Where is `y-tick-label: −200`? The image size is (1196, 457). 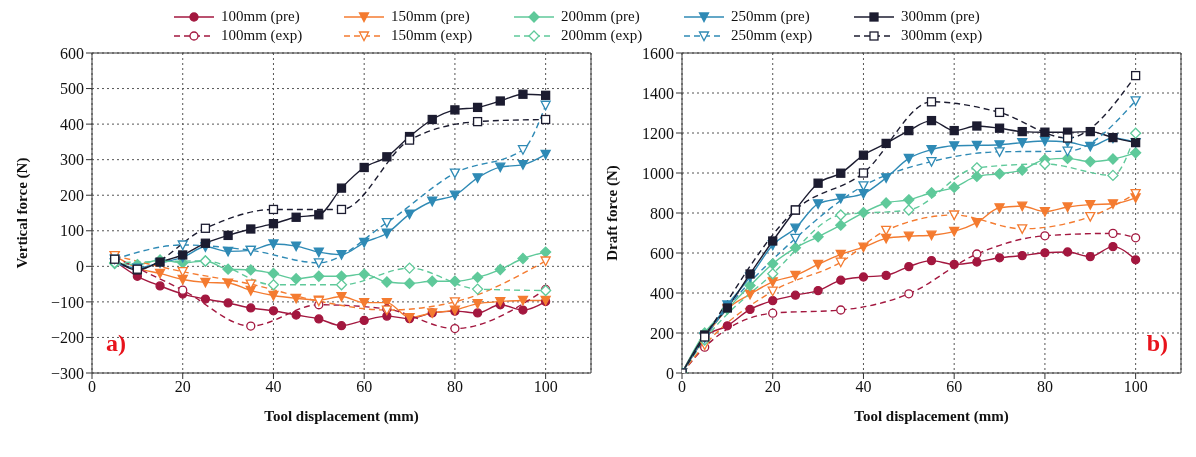 y-tick-label: −200 is located at coordinates (67, 338).